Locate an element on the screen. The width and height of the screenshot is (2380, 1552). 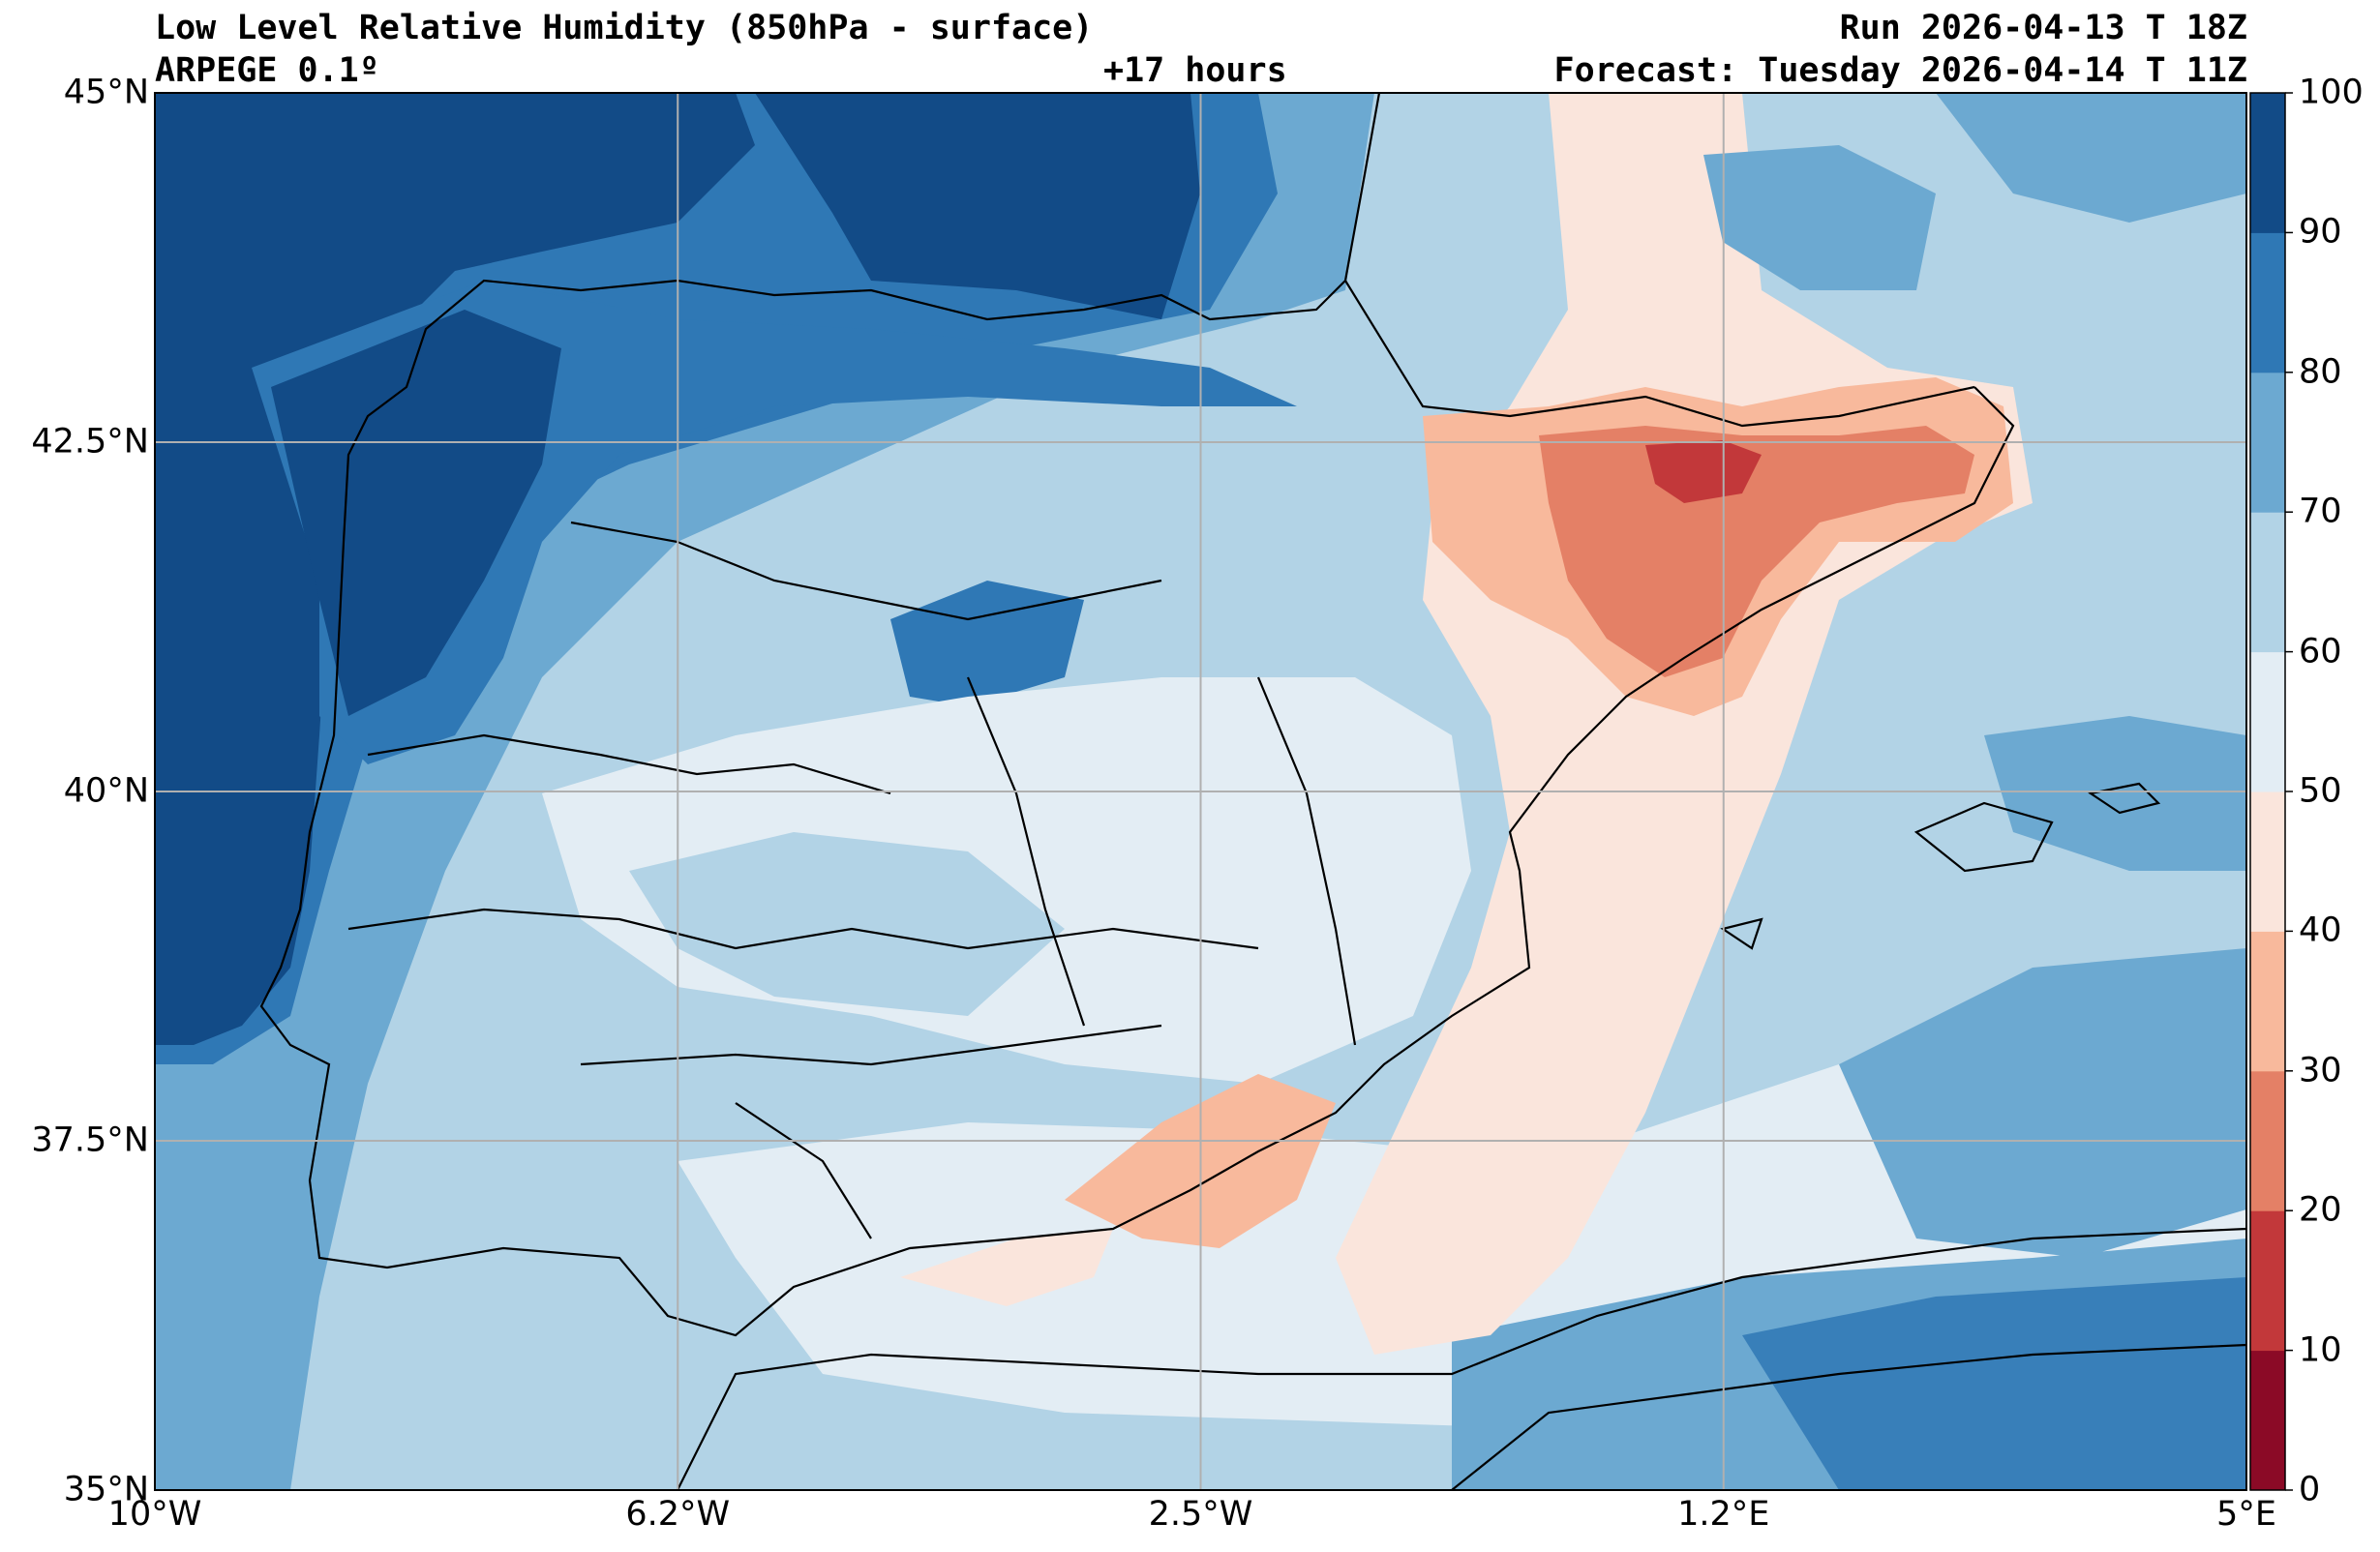
lat-tick-label: 35°N is located at coordinates (106, 1490).